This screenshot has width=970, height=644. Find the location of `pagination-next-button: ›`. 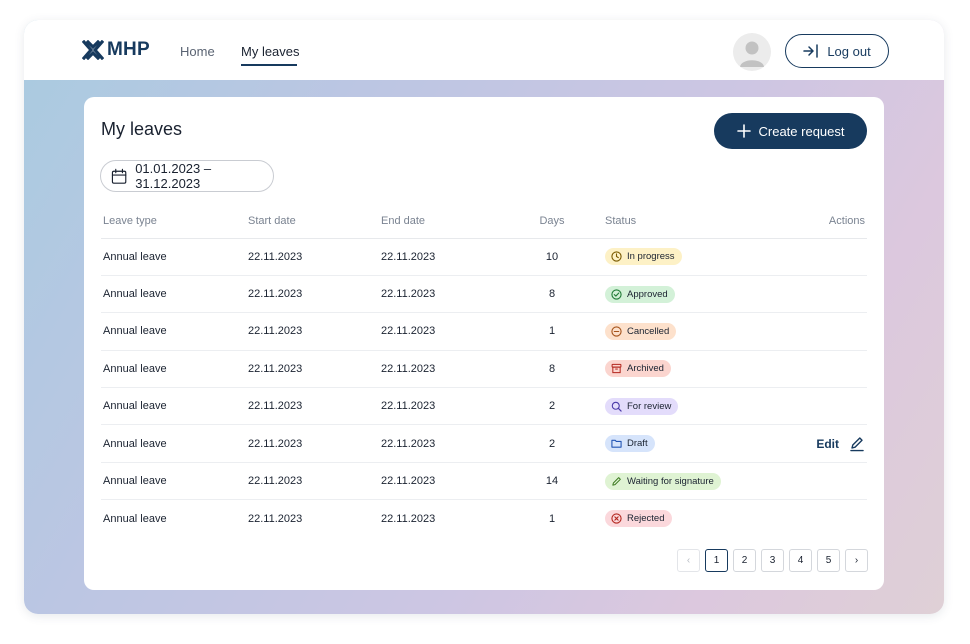

pagination-next-button: › is located at coordinates (856, 560).